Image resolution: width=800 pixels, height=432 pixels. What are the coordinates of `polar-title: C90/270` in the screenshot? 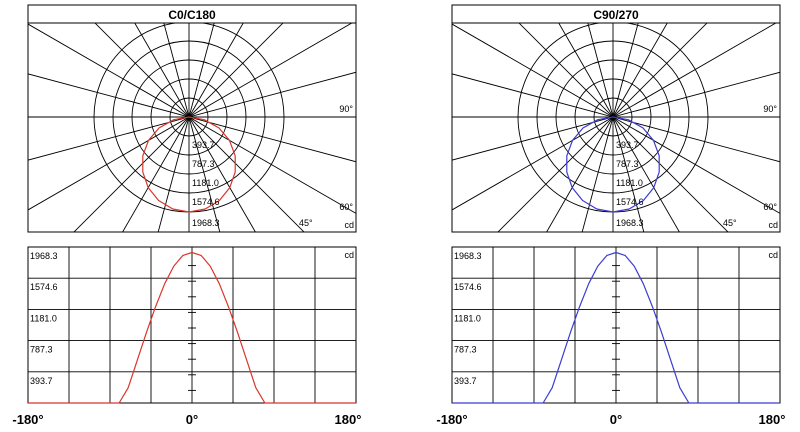 It's located at (616, 15).